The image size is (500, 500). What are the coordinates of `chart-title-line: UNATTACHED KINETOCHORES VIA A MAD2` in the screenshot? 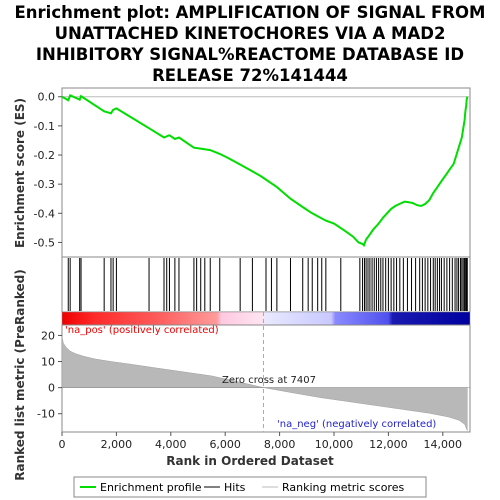 It's located at (250, 33).